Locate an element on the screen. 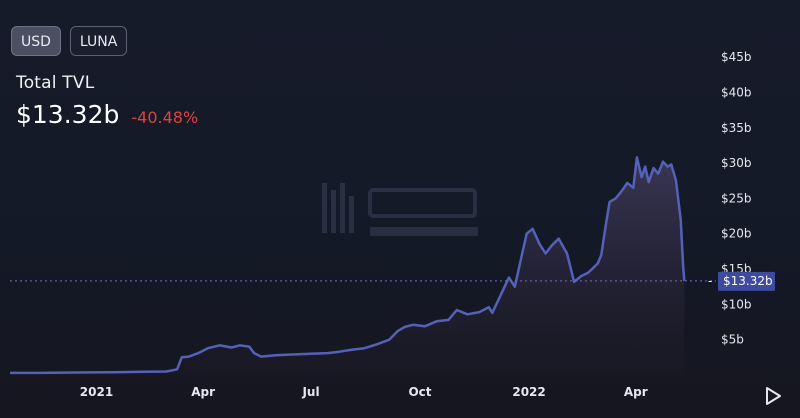 The height and width of the screenshot is (418, 800). y-tick-label: $45b is located at coordinates (736, 57).